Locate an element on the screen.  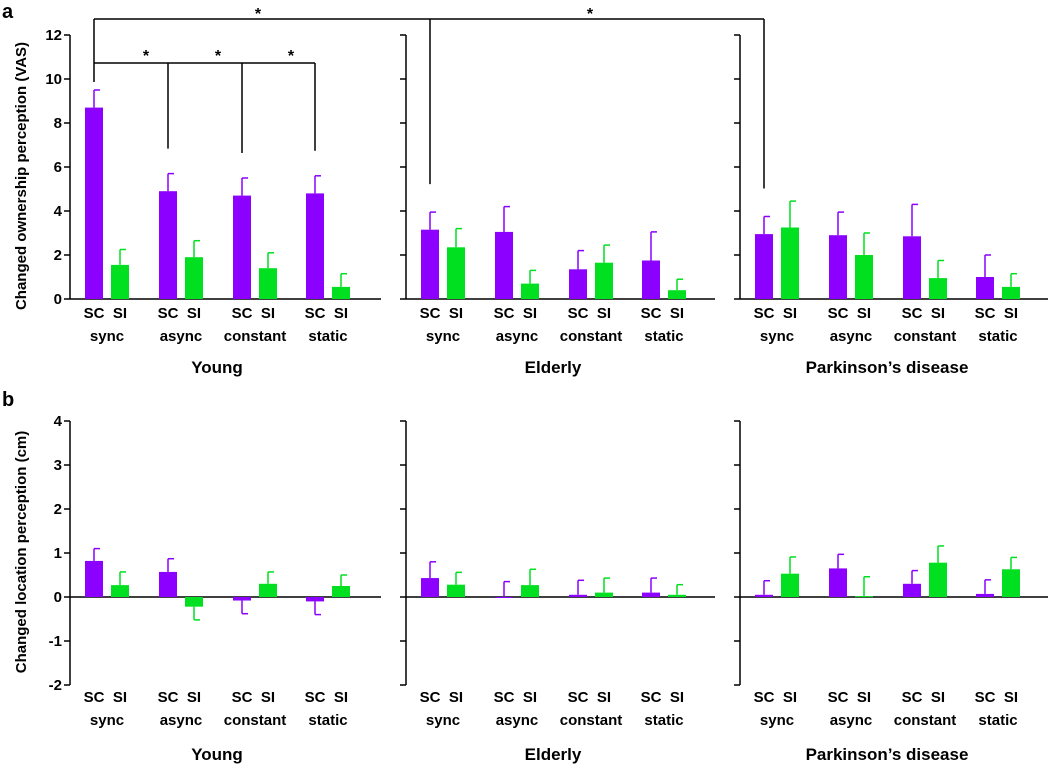
y-tick-label: 8 is located at coordinates (58, 123).